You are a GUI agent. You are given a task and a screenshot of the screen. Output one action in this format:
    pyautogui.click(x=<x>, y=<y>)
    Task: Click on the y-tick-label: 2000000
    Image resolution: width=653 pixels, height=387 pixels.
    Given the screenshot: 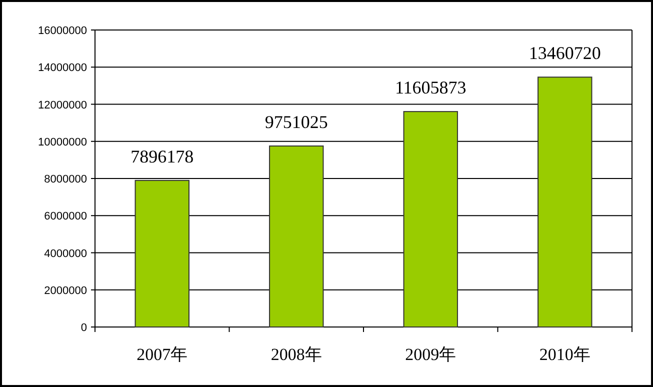 What is the action you would take?
    pyautogui.click(x=65, y=290)
    